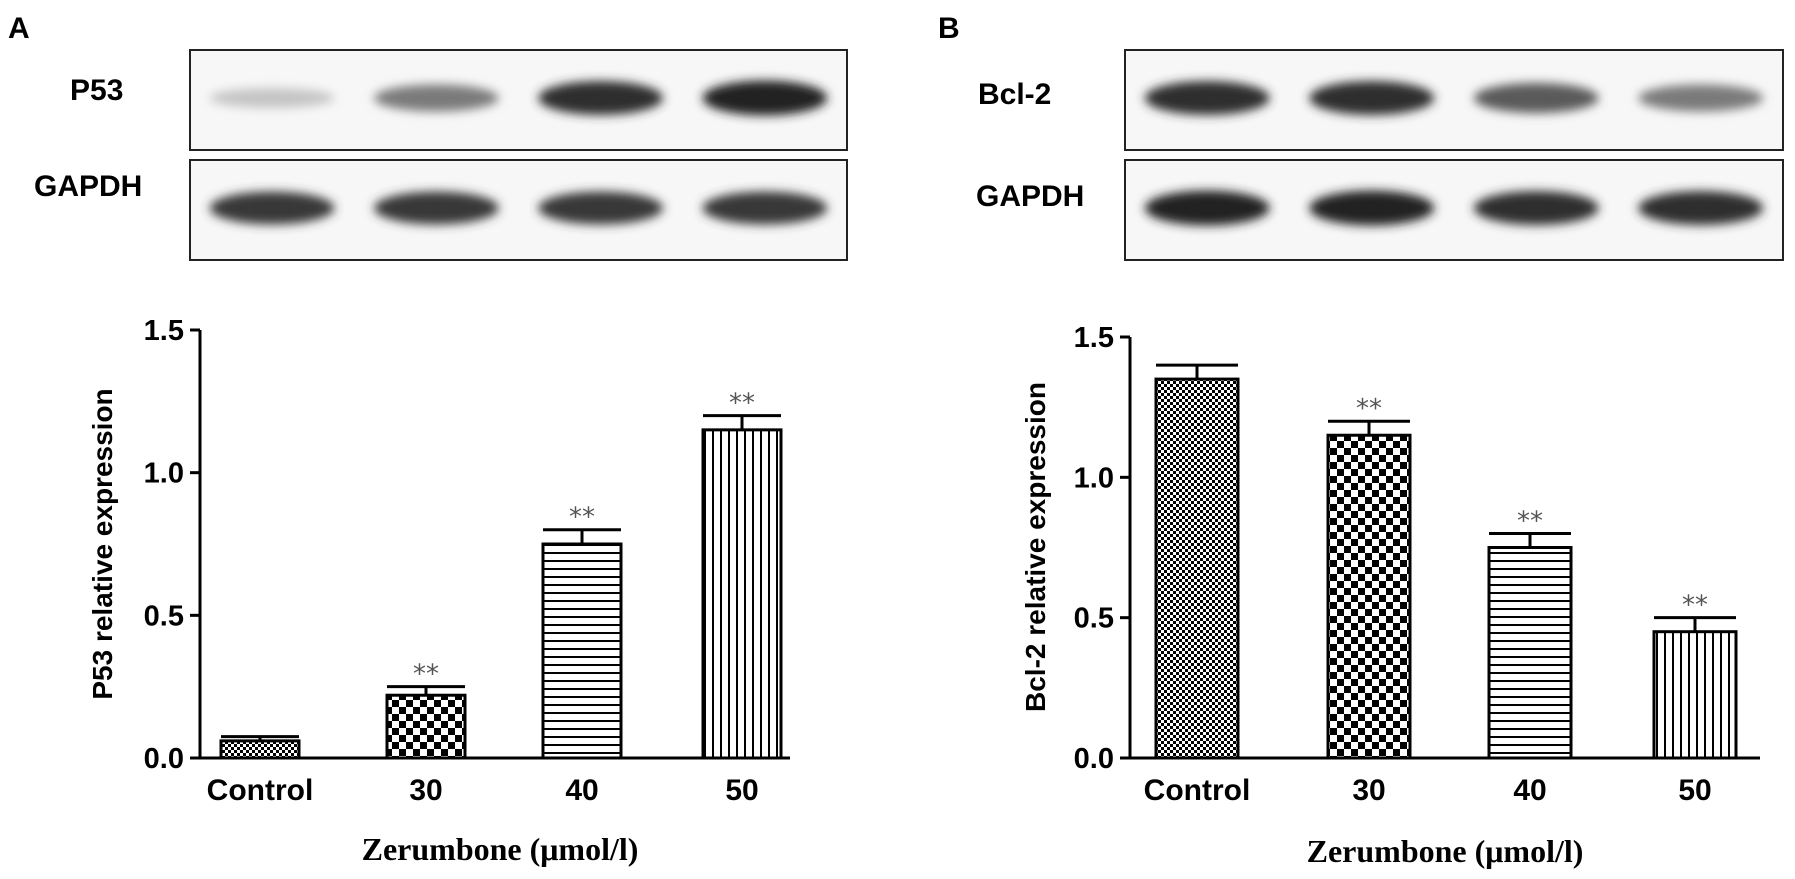 This screenshot has width=1795, height=879. What do you see at coordinates (102, 543) in the screenshot?
I see `y-axis-title: P53 relative expression` at bounding box center [102, 543].